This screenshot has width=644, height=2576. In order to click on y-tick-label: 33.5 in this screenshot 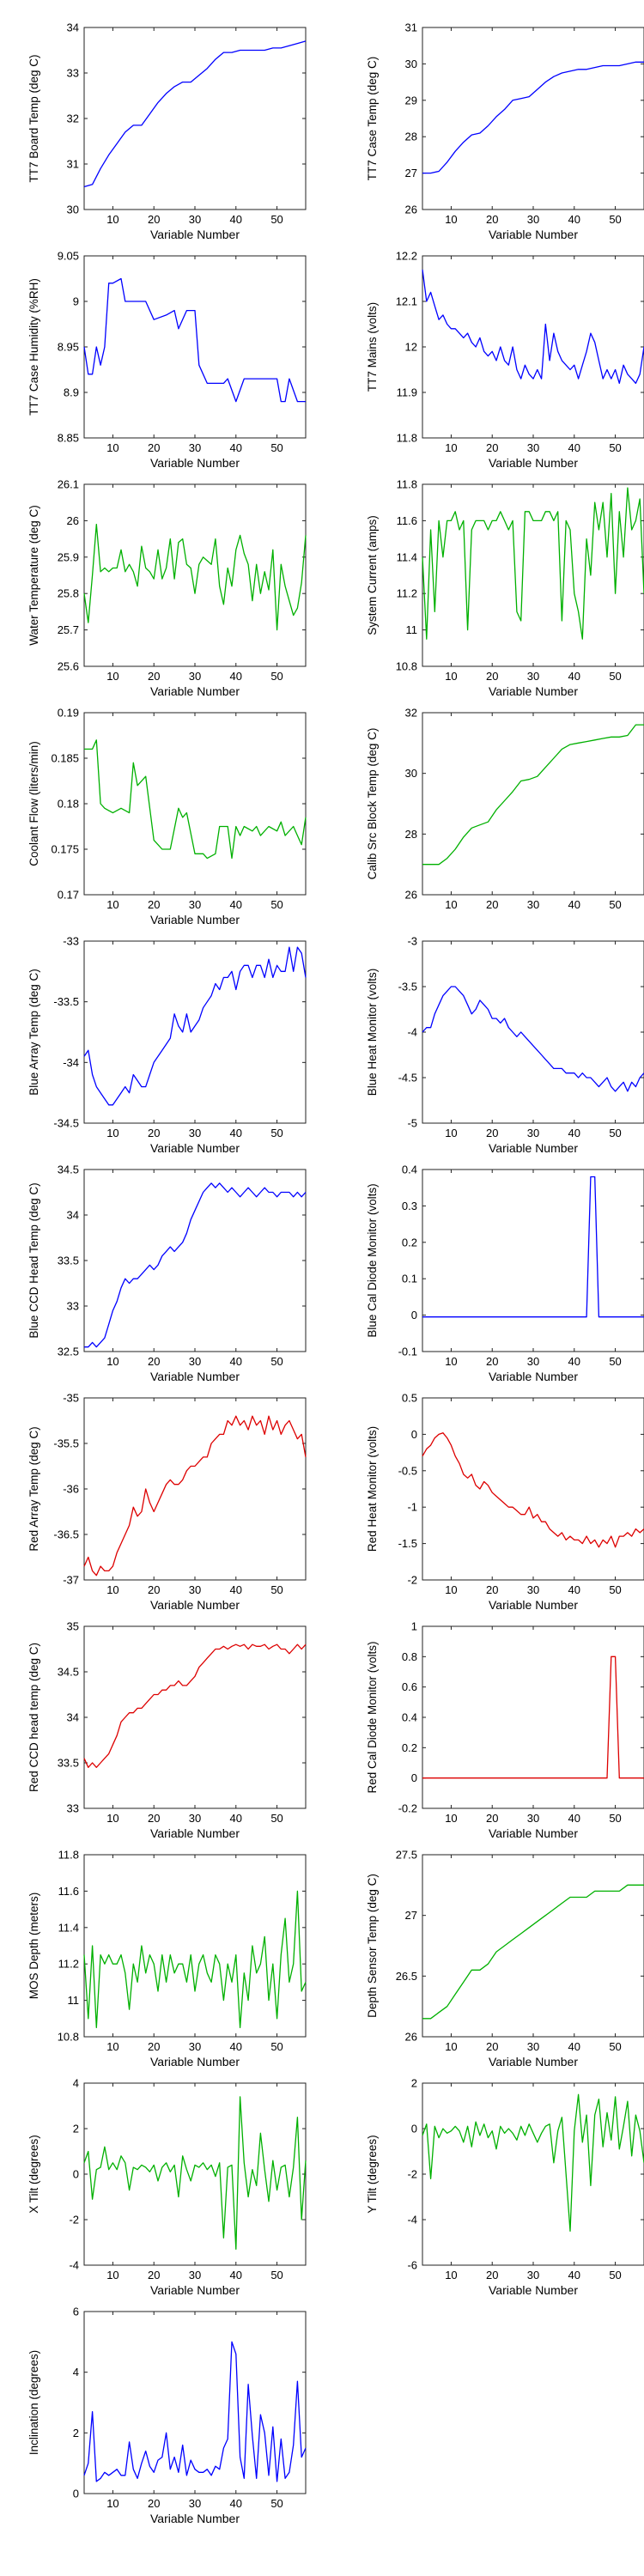, I will do `click(69, 1261)`.